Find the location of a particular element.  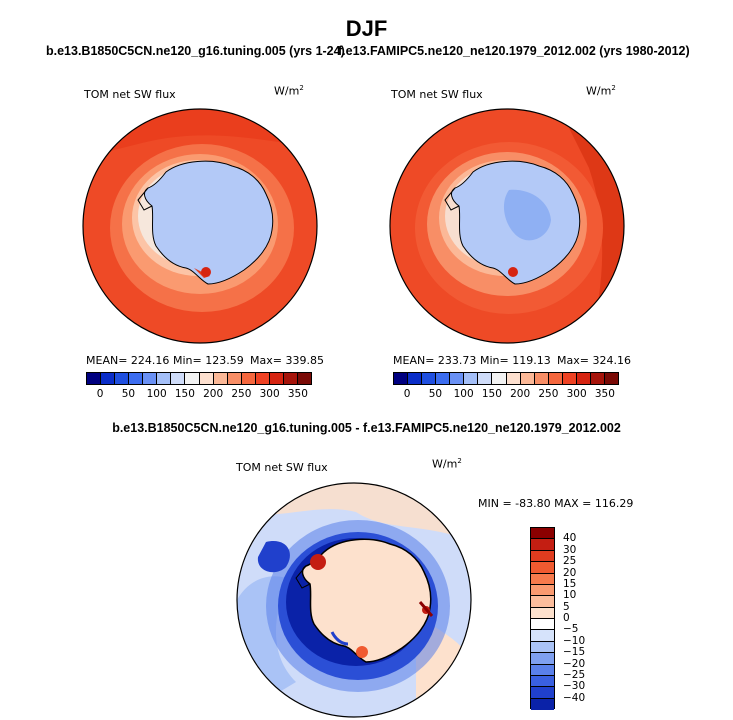

page-title: DJF is located at coordinates (366, 28).